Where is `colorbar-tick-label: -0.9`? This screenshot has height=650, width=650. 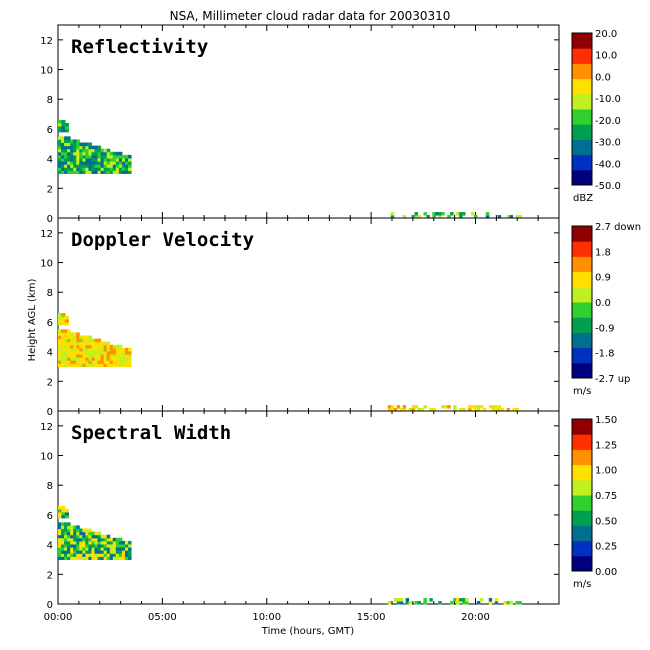
colorbar-tick-label: -0.9 is located at coordinates (605, 328).